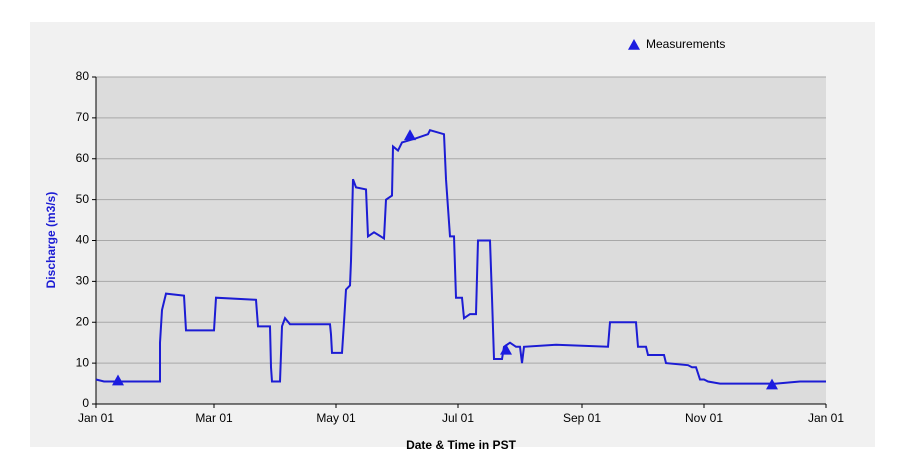 The width and height of the screenshot is (906, 470). I want to click on x-tick-label: Nov 01, so click(704, 418).